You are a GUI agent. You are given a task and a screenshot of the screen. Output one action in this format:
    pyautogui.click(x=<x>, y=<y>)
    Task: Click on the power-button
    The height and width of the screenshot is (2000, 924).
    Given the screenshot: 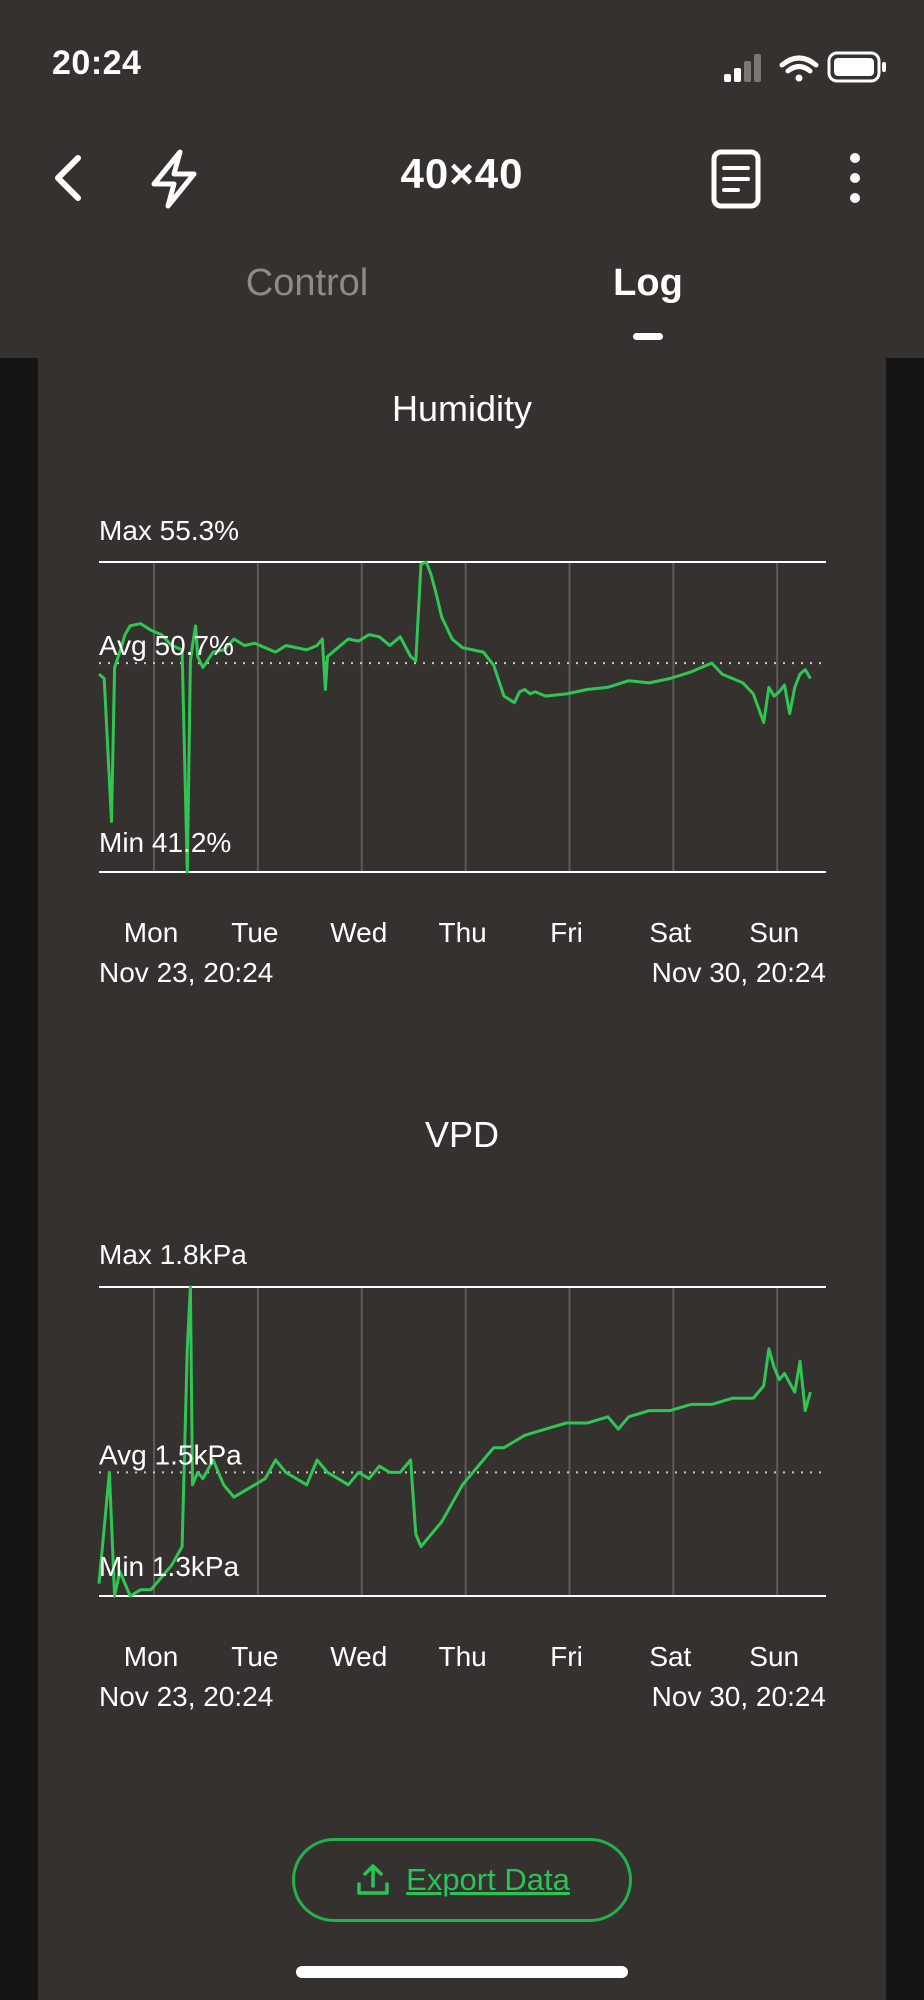 What is the action you would take?
    pyautogui.click(x=174, y=179)
    